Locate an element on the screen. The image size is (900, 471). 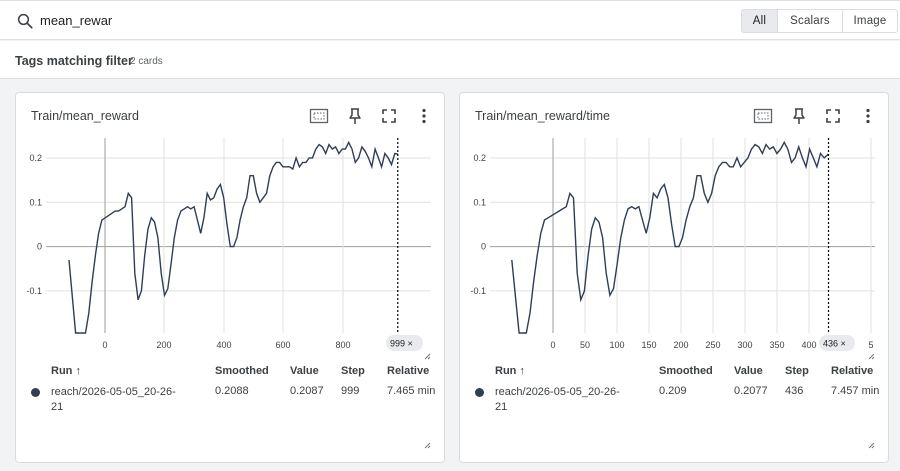
raw-value: 0.2087 is located at coordinates (307, 391).